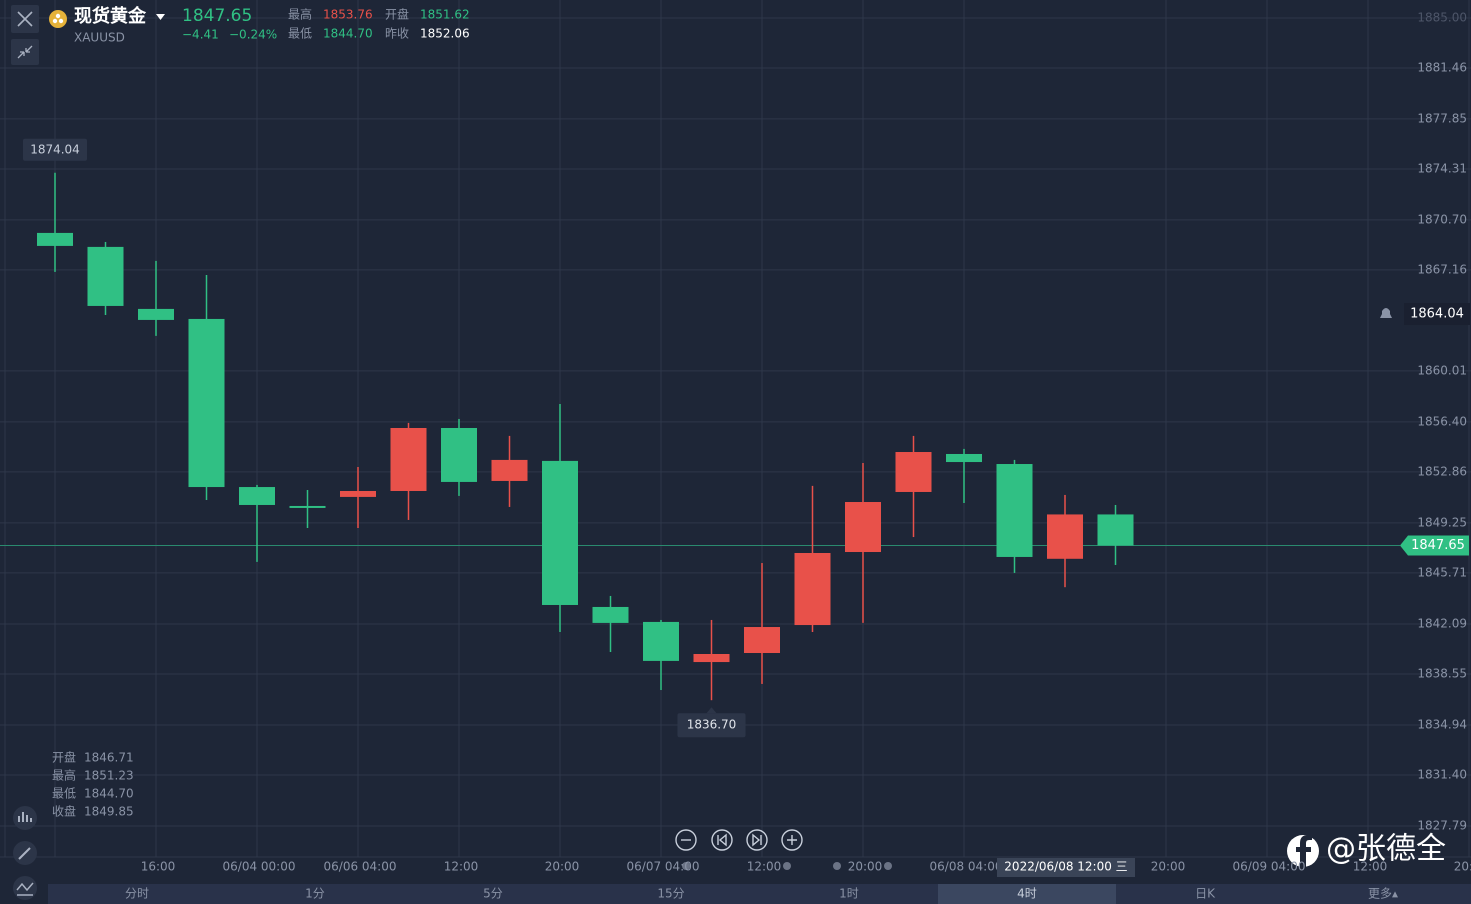 The image size is (1471, 904). What do you see at coordinates (64, 811) in the screenshot?
I see `ohlc-label: 收盘` at bounding box center [64, 811].